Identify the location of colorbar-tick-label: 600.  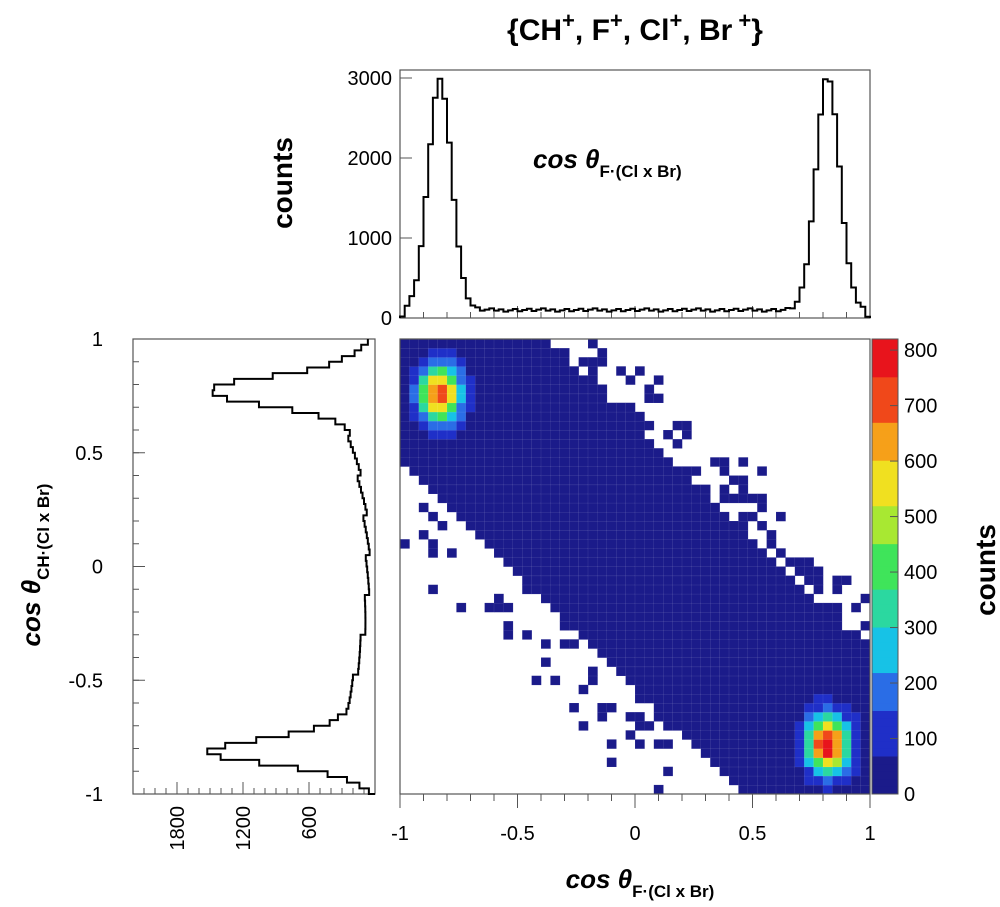
(920, 462).